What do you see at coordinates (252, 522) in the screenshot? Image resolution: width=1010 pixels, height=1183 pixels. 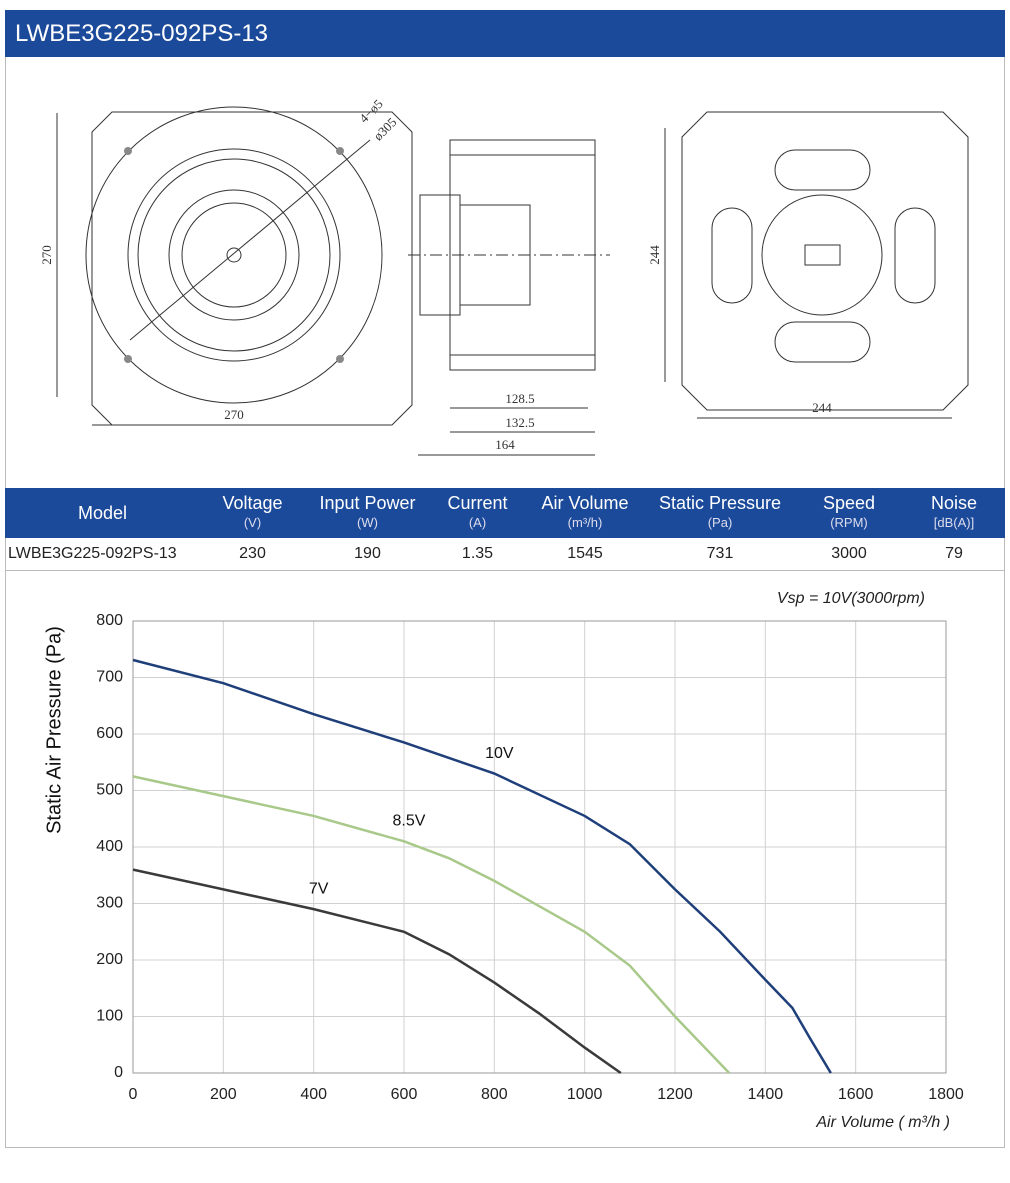 I see `column-unit: (V)` at bounding box center [252, 522].